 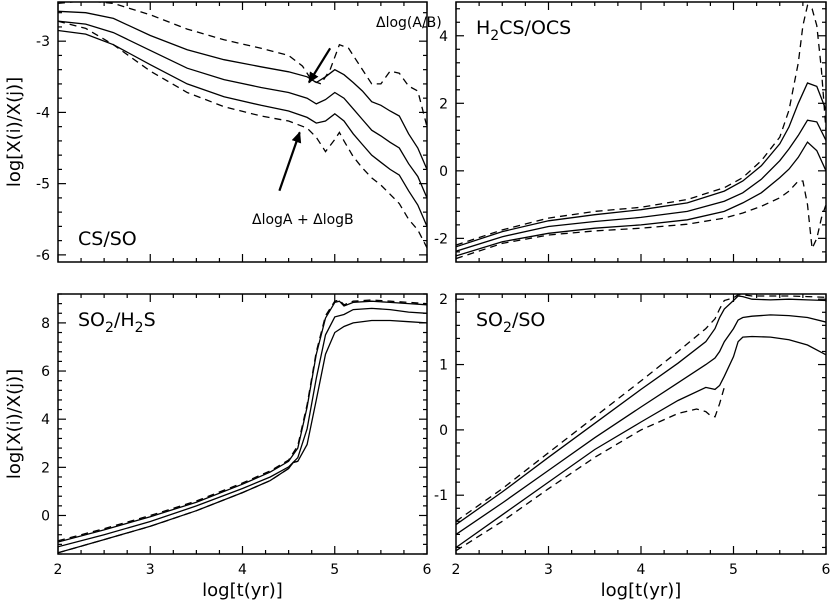 I want to click on annotation-label: ΔlogA + ΔlogB, so click(x=303, y=220).